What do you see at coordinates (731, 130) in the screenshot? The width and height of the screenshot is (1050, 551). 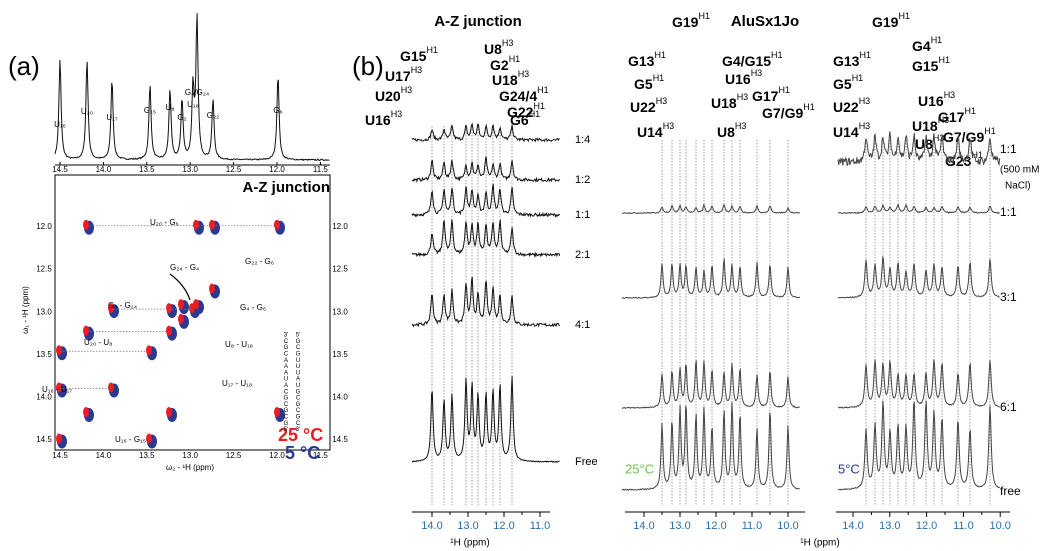 I see `peak-label: U8H3` at bounding box center [731, 130].